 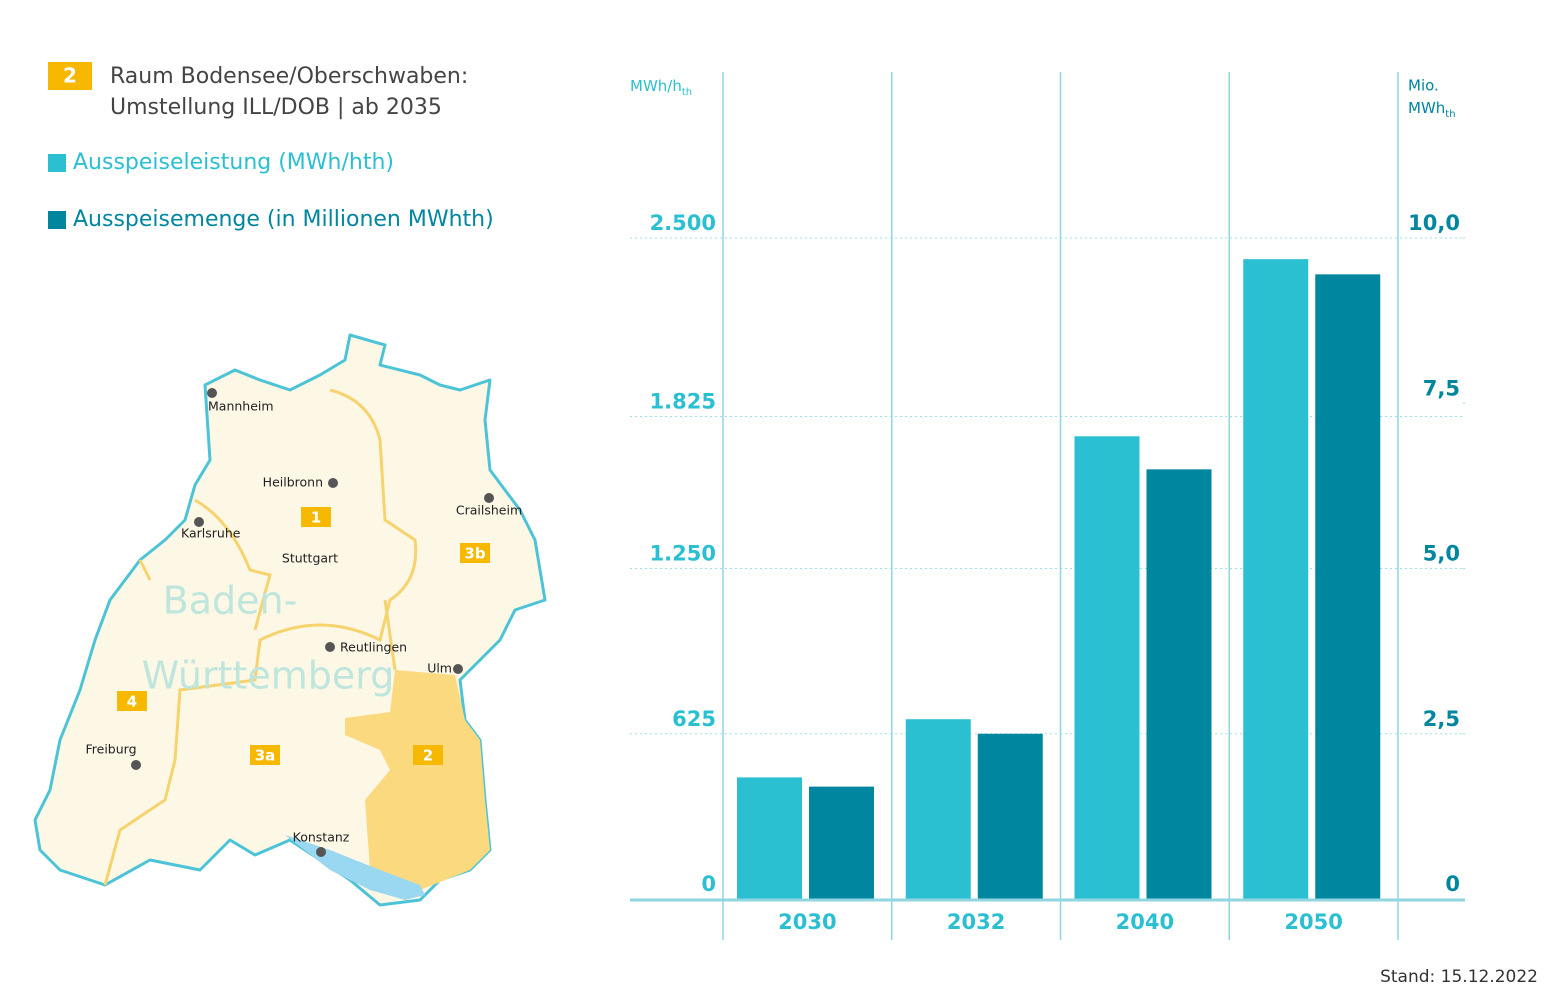 I want to click on badge-bg, so click(x=70, y=76).